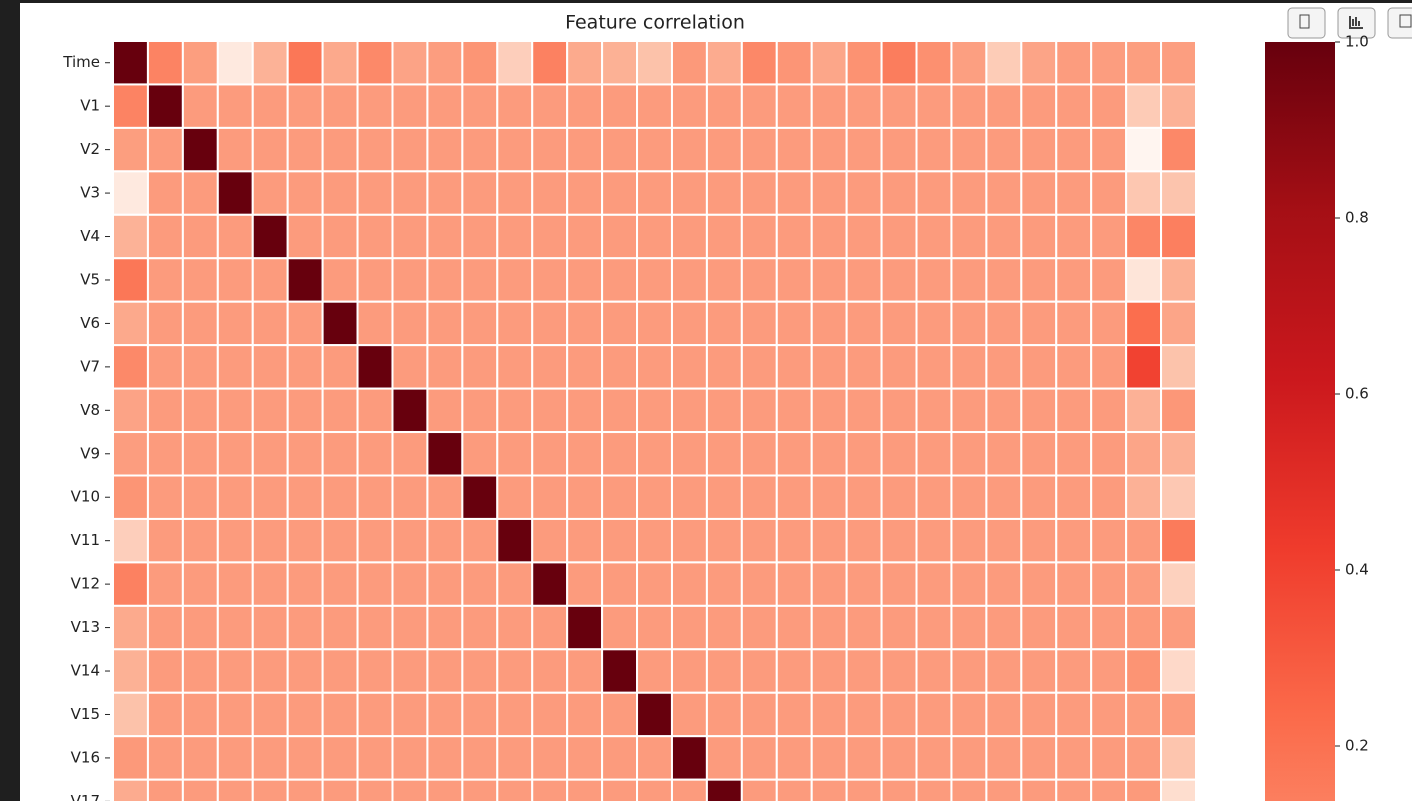 This screenshot has height=801, width=1412. What do you see at coordinates (1356, 22) in the screenshot?
I see `chart-icon` at bounding box center [1356, 22].